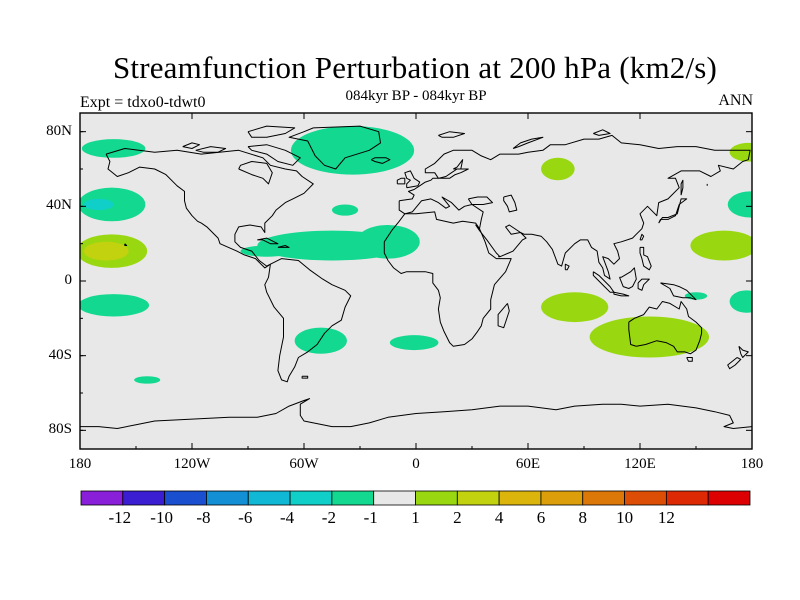 The height and width of the screenshot is (600, 800). What do you see at coordinates (416, 96) in the screenshot?
I see `chart-subtitle: 084kyr BP - 084kyr BP` at bounding box center [416, 96].